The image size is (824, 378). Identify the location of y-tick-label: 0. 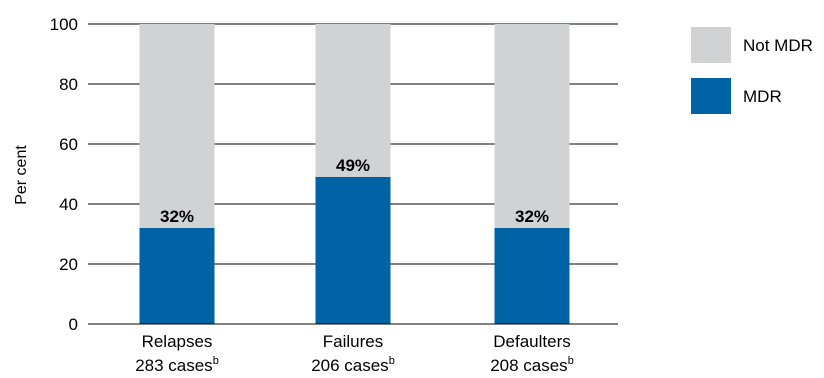
(73, 324).